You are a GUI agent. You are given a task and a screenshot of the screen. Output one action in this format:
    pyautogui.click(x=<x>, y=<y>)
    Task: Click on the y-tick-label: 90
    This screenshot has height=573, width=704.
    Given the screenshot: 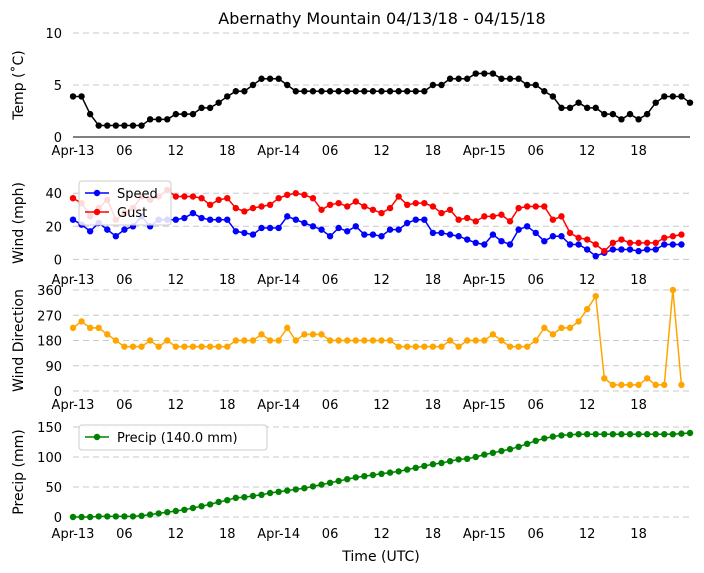 What is the action you would take?
    pyautogui.click(x=53, y=367)
    